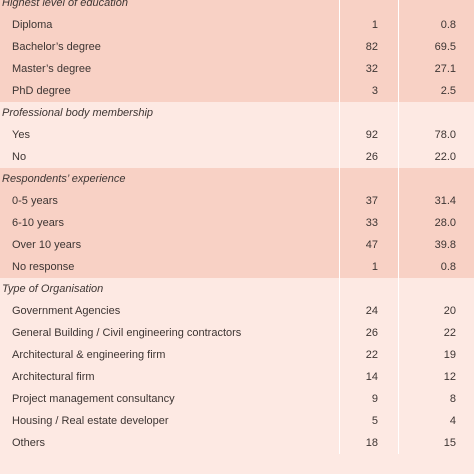 The width and height of the screenshot is (474, 474). Describe the element at coordinates (65, 4) in the screenshot. I see `section-title: Highest level of education` at that location.